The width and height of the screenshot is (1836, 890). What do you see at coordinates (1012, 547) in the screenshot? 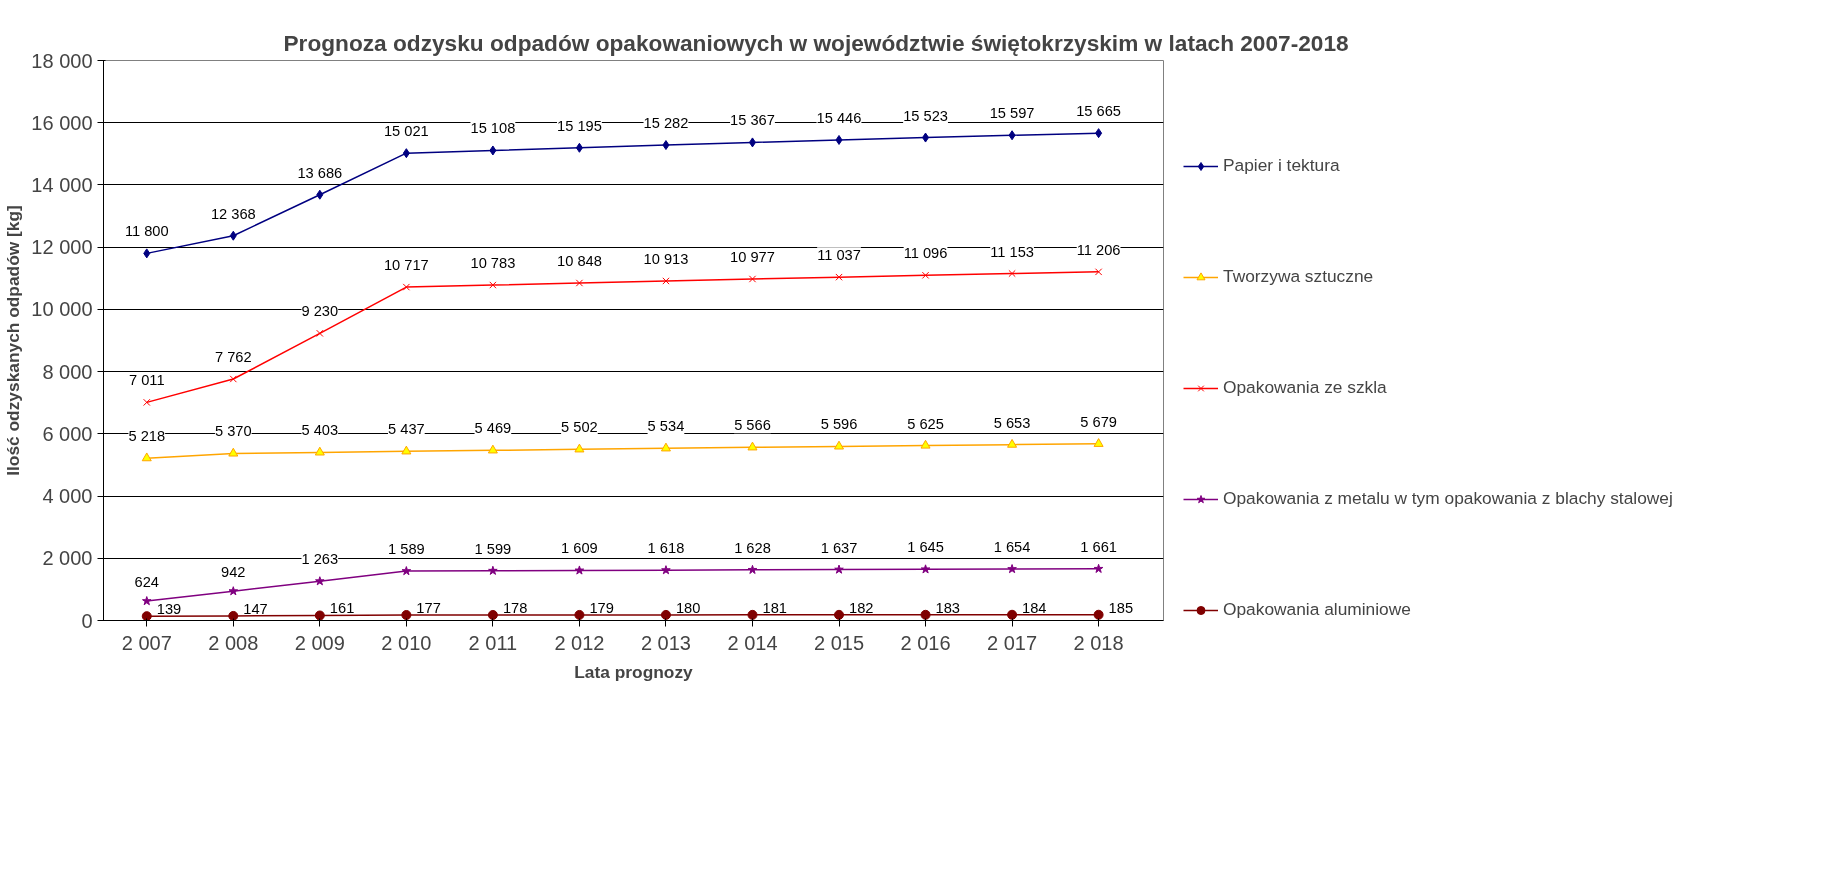
I see `data-label: 1 654` at bounding box center [1012, 547].